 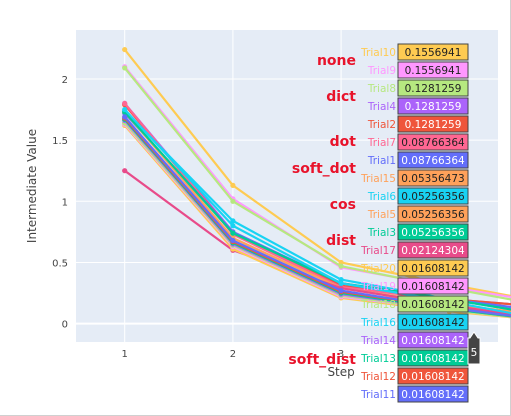 What do you see at coordinates (125, 354) in the screenshot?
I see `x-tick-label: 1` at bounding box center [125, 354].